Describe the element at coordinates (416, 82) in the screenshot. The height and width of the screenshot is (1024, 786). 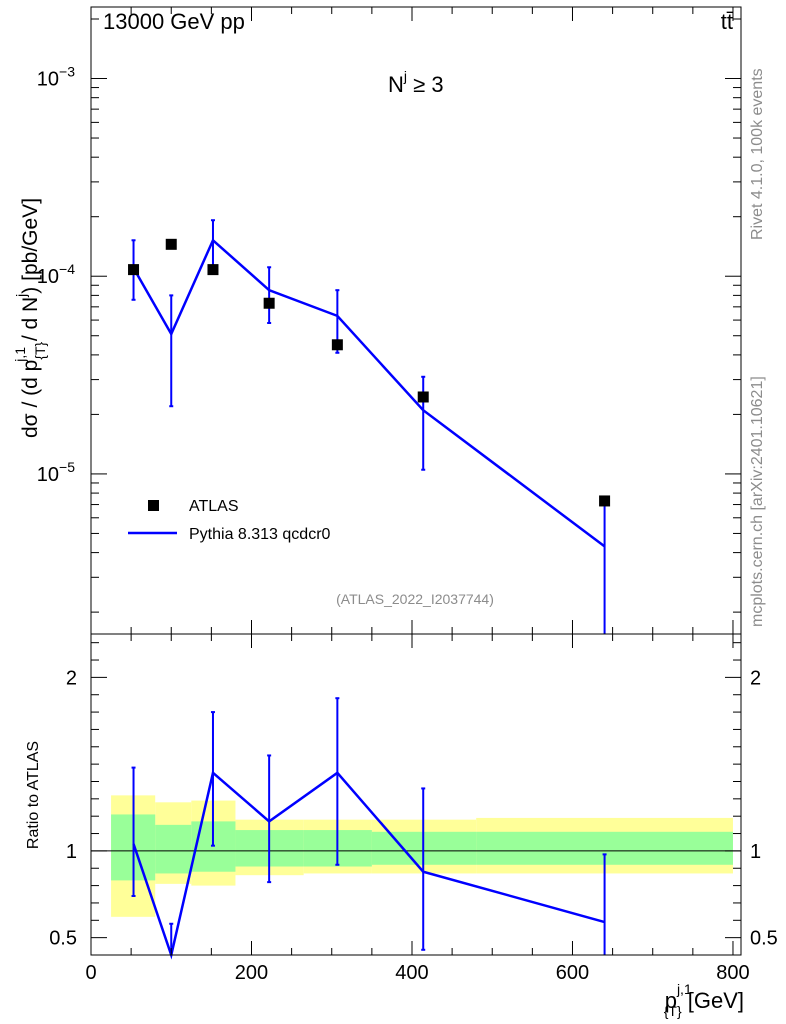
I see `panel-title: Nj ≥ 3` at that location.